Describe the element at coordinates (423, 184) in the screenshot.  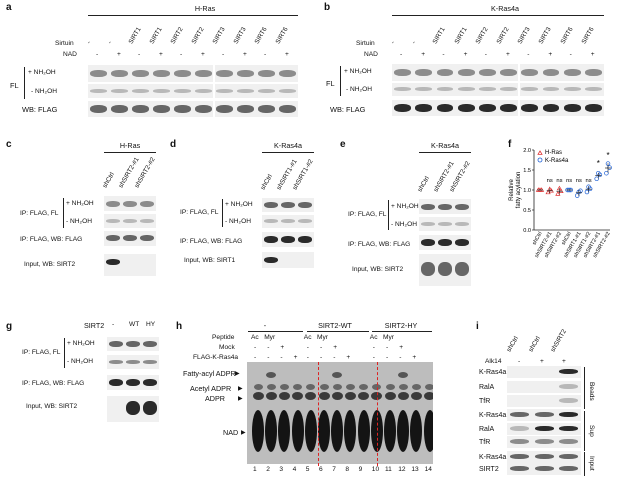
I see `panel-e-lane-label-0: shCtrl` at that location.